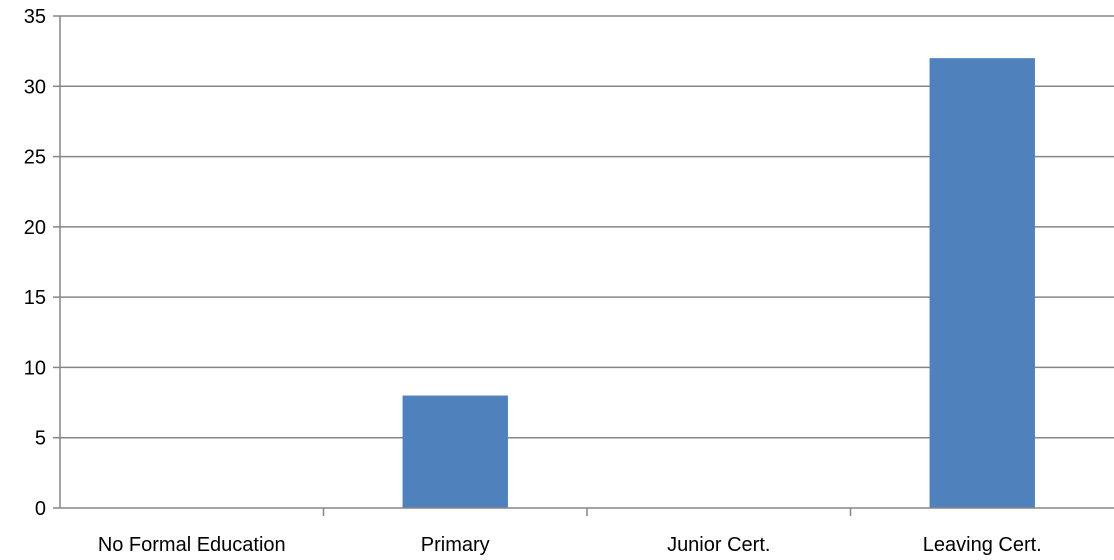  I want to click on y-tick-label: 15, so click(35, 298).